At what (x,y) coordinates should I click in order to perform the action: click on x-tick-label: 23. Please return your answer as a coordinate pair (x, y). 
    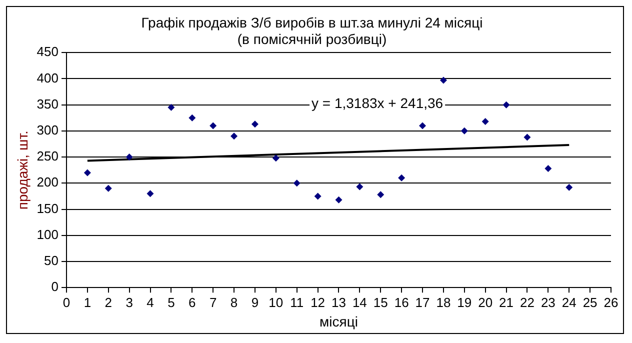
    Looking at the image, I should click on (548, 302).